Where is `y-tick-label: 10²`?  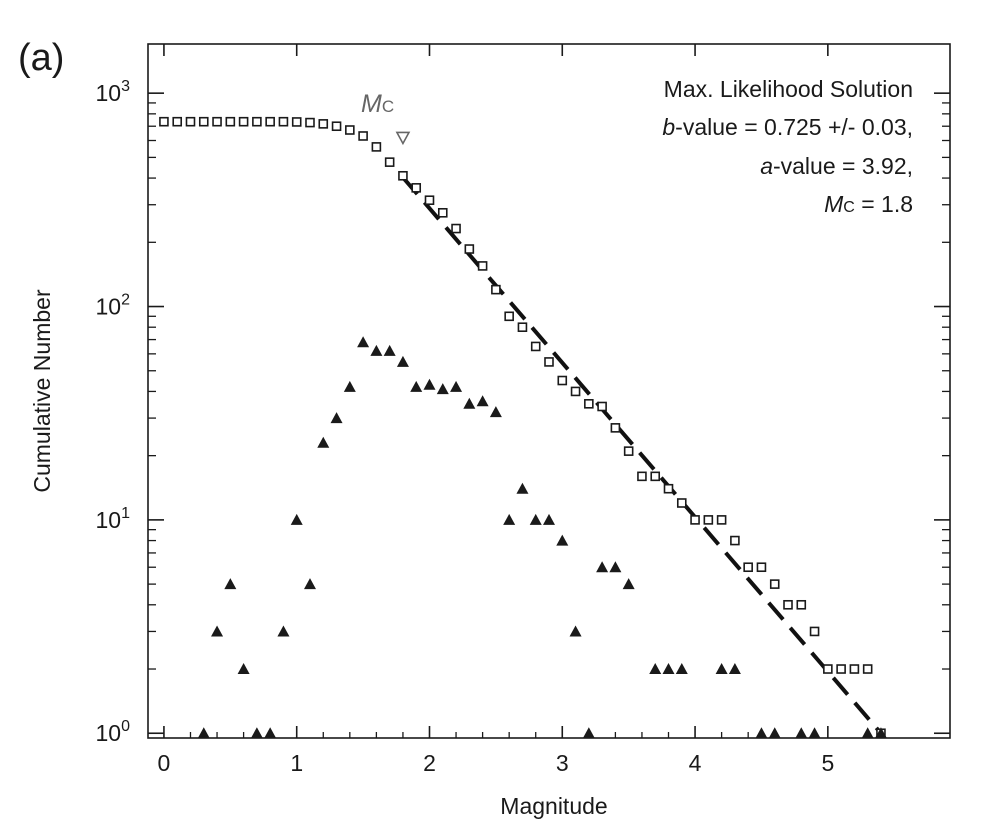
y-tick-label: 10² is located at coordinates (113, 306).